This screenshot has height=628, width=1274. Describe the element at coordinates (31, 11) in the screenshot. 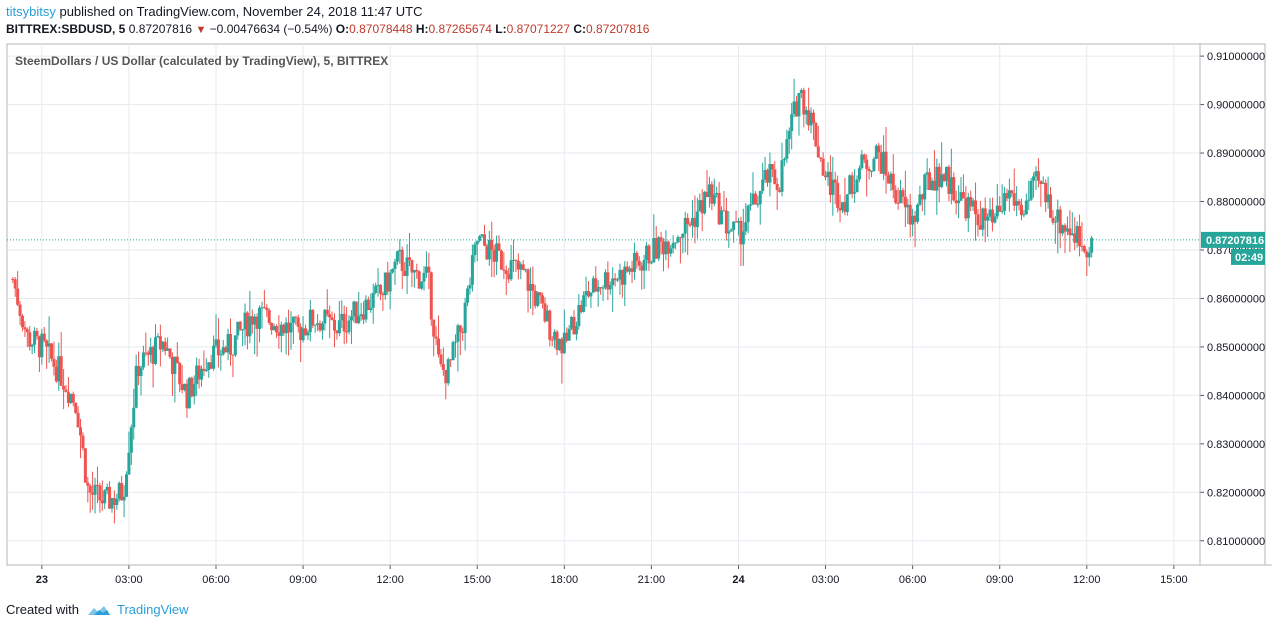

I see `author-link: titsybitsy` at that location.